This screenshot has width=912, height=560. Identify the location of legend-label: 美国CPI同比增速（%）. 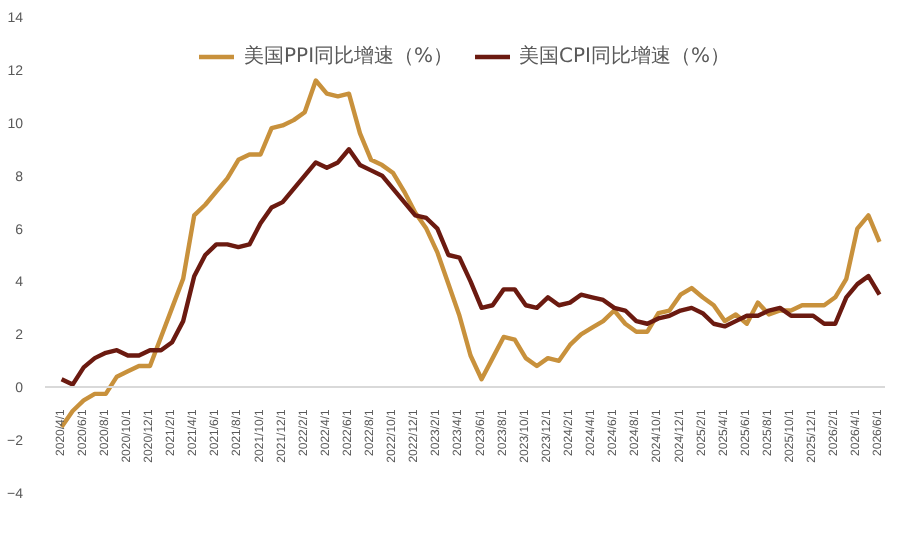
(624, 56).